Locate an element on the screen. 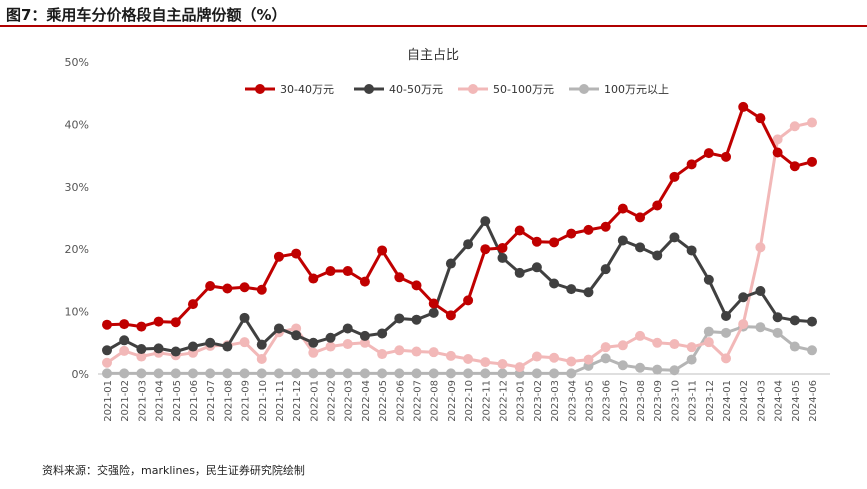  figure-title: 图7：乘用车分价格段自主品牌份额（%） is located at coordinates (146, 15).